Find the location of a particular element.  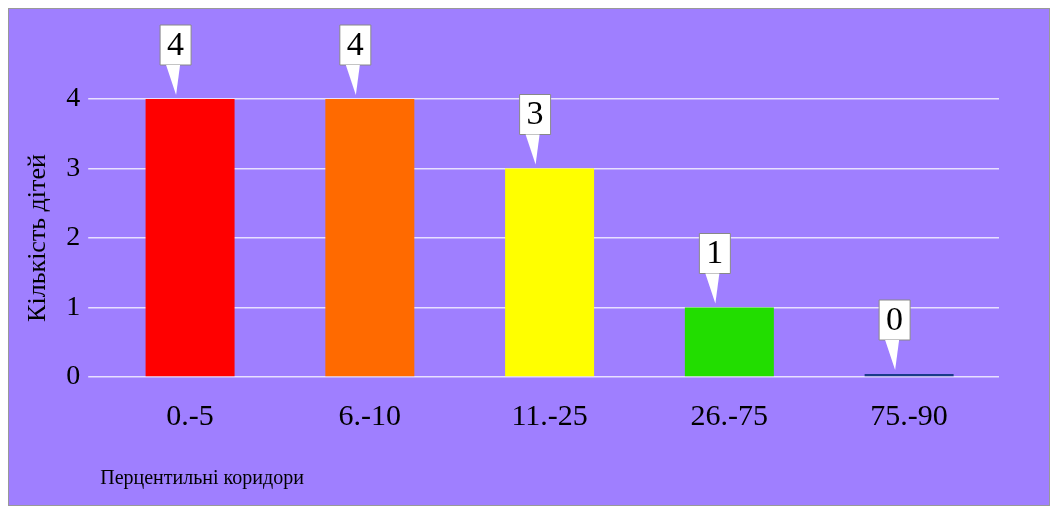

data-label: 3 is located at coordinates (535, 113).